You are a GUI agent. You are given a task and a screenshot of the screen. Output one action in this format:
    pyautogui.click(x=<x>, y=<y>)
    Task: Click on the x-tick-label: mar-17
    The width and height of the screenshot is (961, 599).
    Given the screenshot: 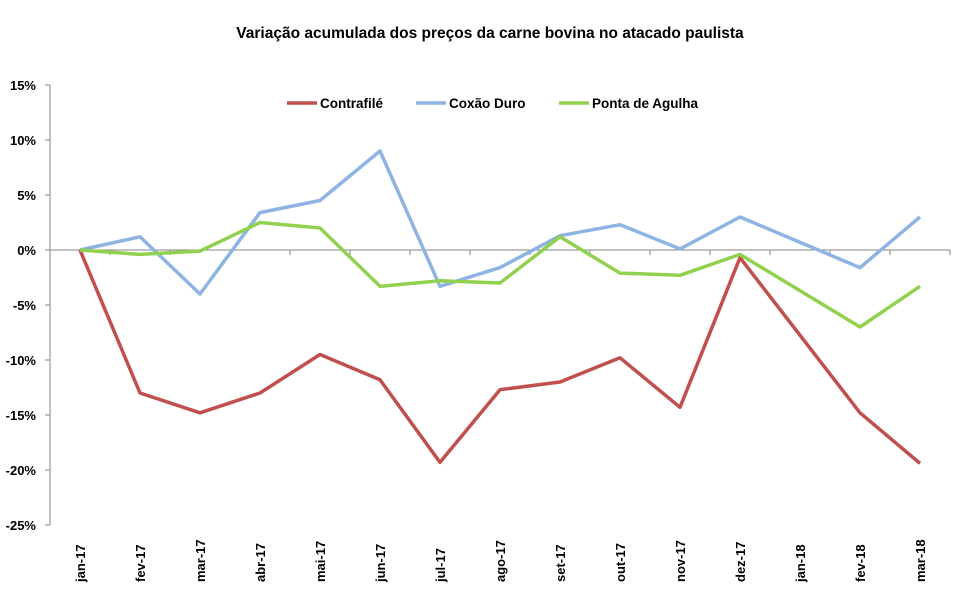 What is the action you would take?
    pyautogui.click(x=200, y=560)
    